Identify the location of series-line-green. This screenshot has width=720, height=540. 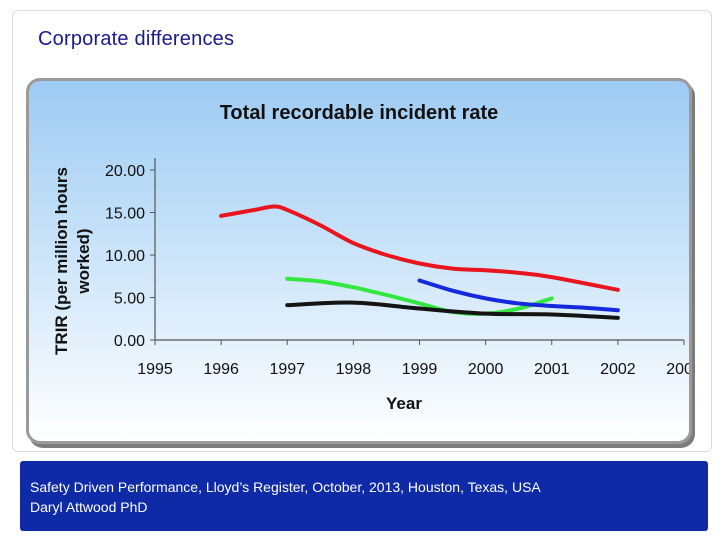
(419, 296).